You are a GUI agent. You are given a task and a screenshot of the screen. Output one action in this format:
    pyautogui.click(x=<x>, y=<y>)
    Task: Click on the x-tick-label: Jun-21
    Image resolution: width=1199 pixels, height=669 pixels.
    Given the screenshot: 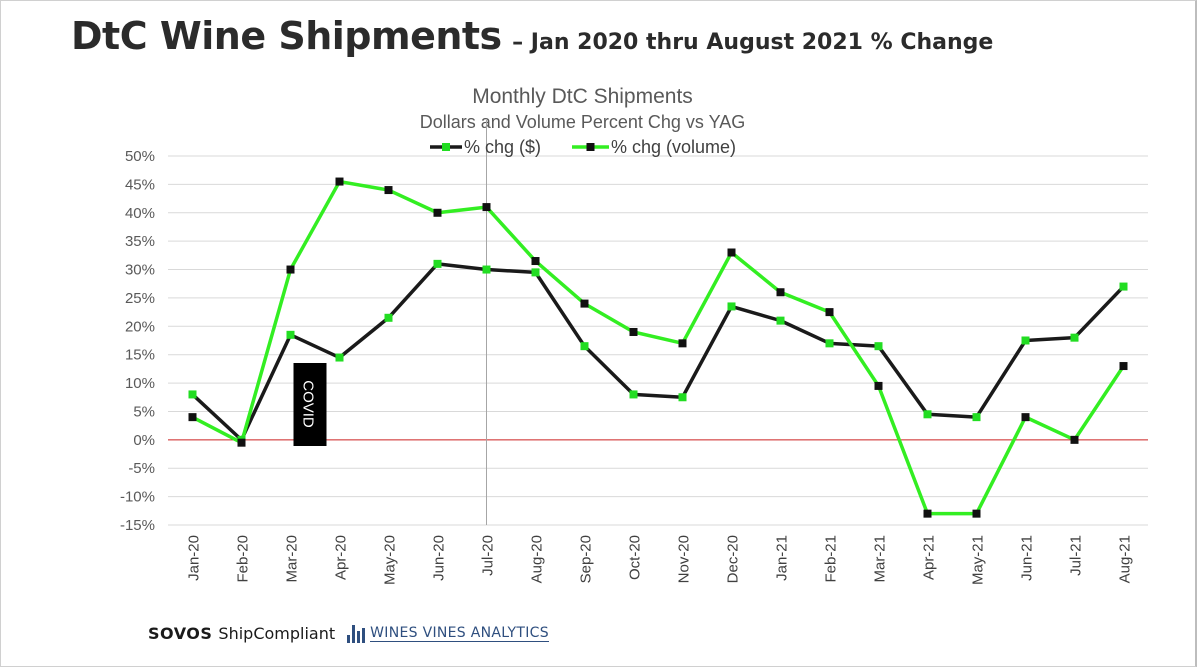 What is the action you would take?
    pyautogui.click(x=1027, y=558)
    